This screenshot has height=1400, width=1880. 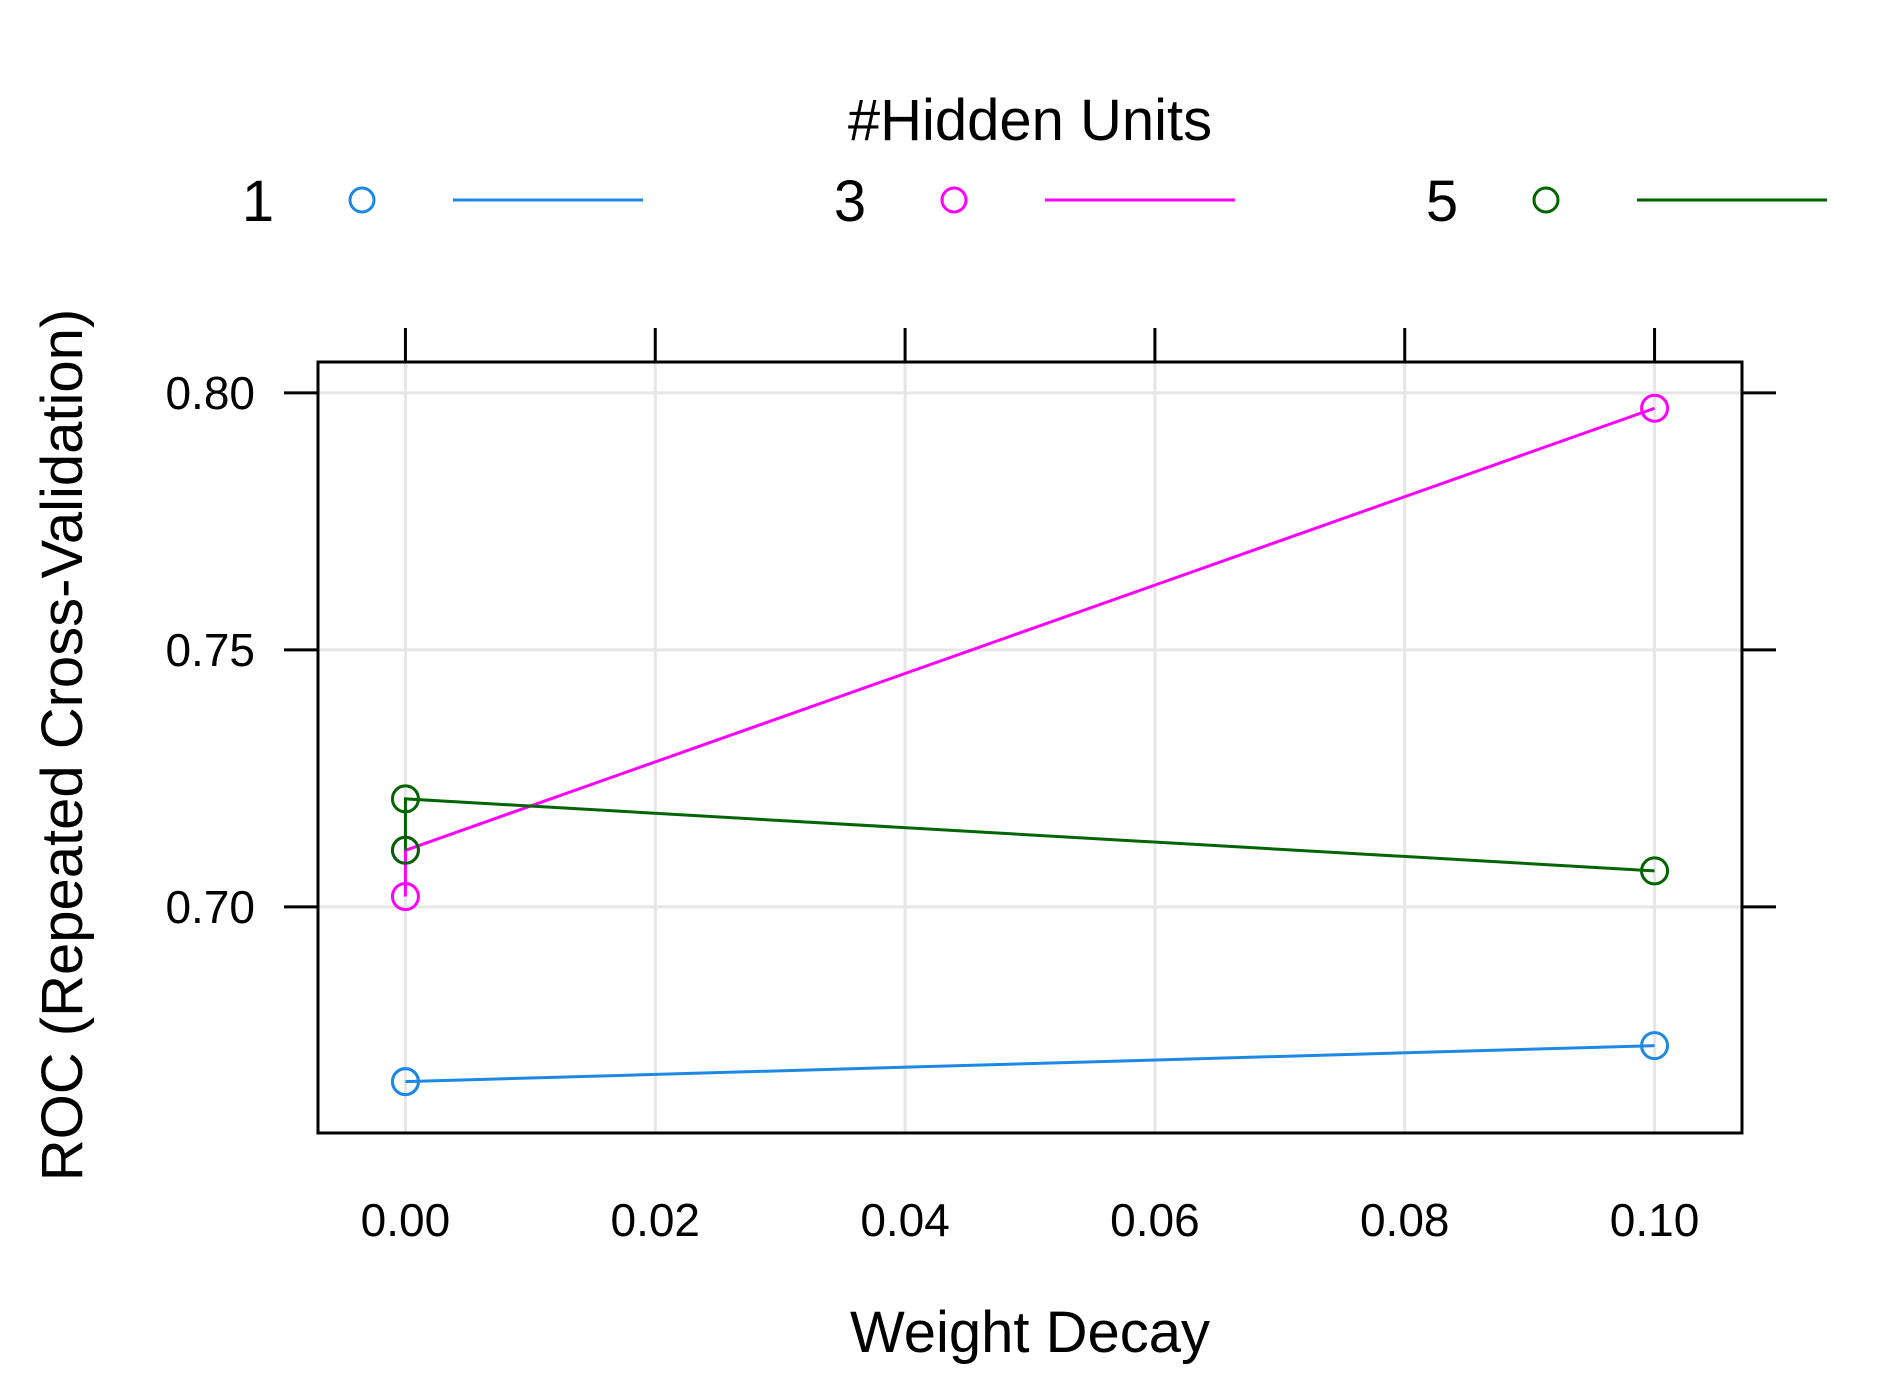 I want to click on y-tick-label-1: 0.75, so click(x=210, y=650).